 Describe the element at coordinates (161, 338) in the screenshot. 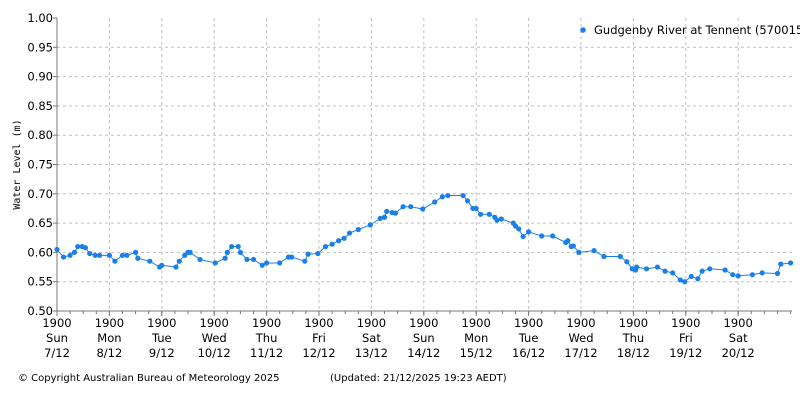

I see `x-tick-day: Tue` at that location.